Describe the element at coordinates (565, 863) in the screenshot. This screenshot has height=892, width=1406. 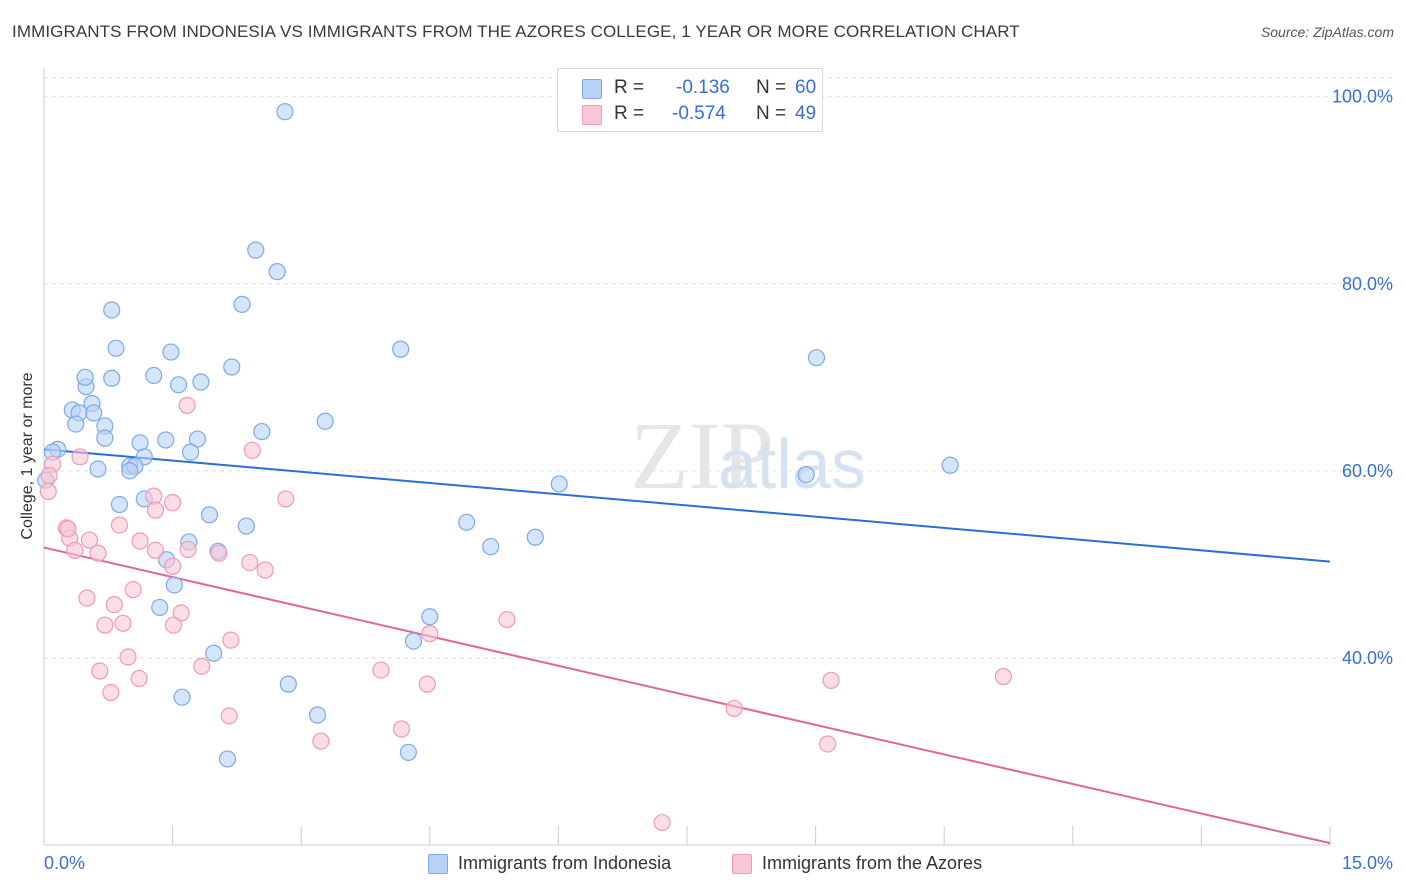
I see `bottom-legend-label: Immigrants from Indonesia` at that location.